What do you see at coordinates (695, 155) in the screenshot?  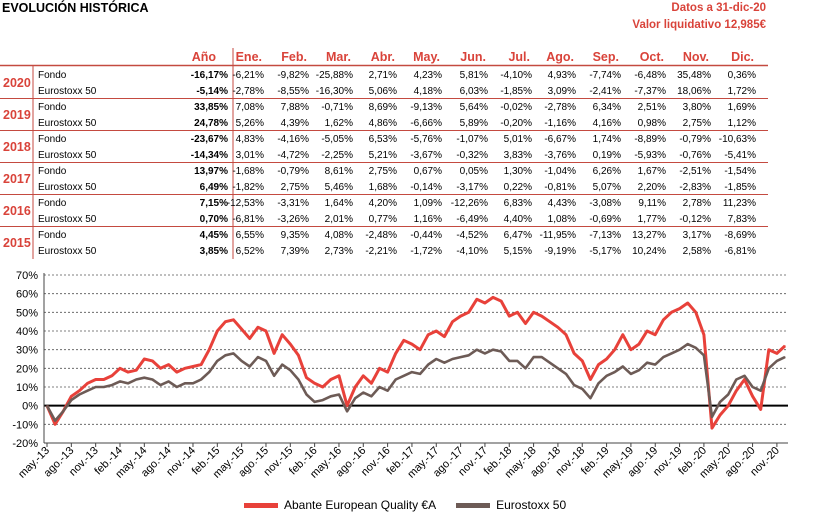 I see `table-cell: -0,76%` at bounding box center [695, 155].